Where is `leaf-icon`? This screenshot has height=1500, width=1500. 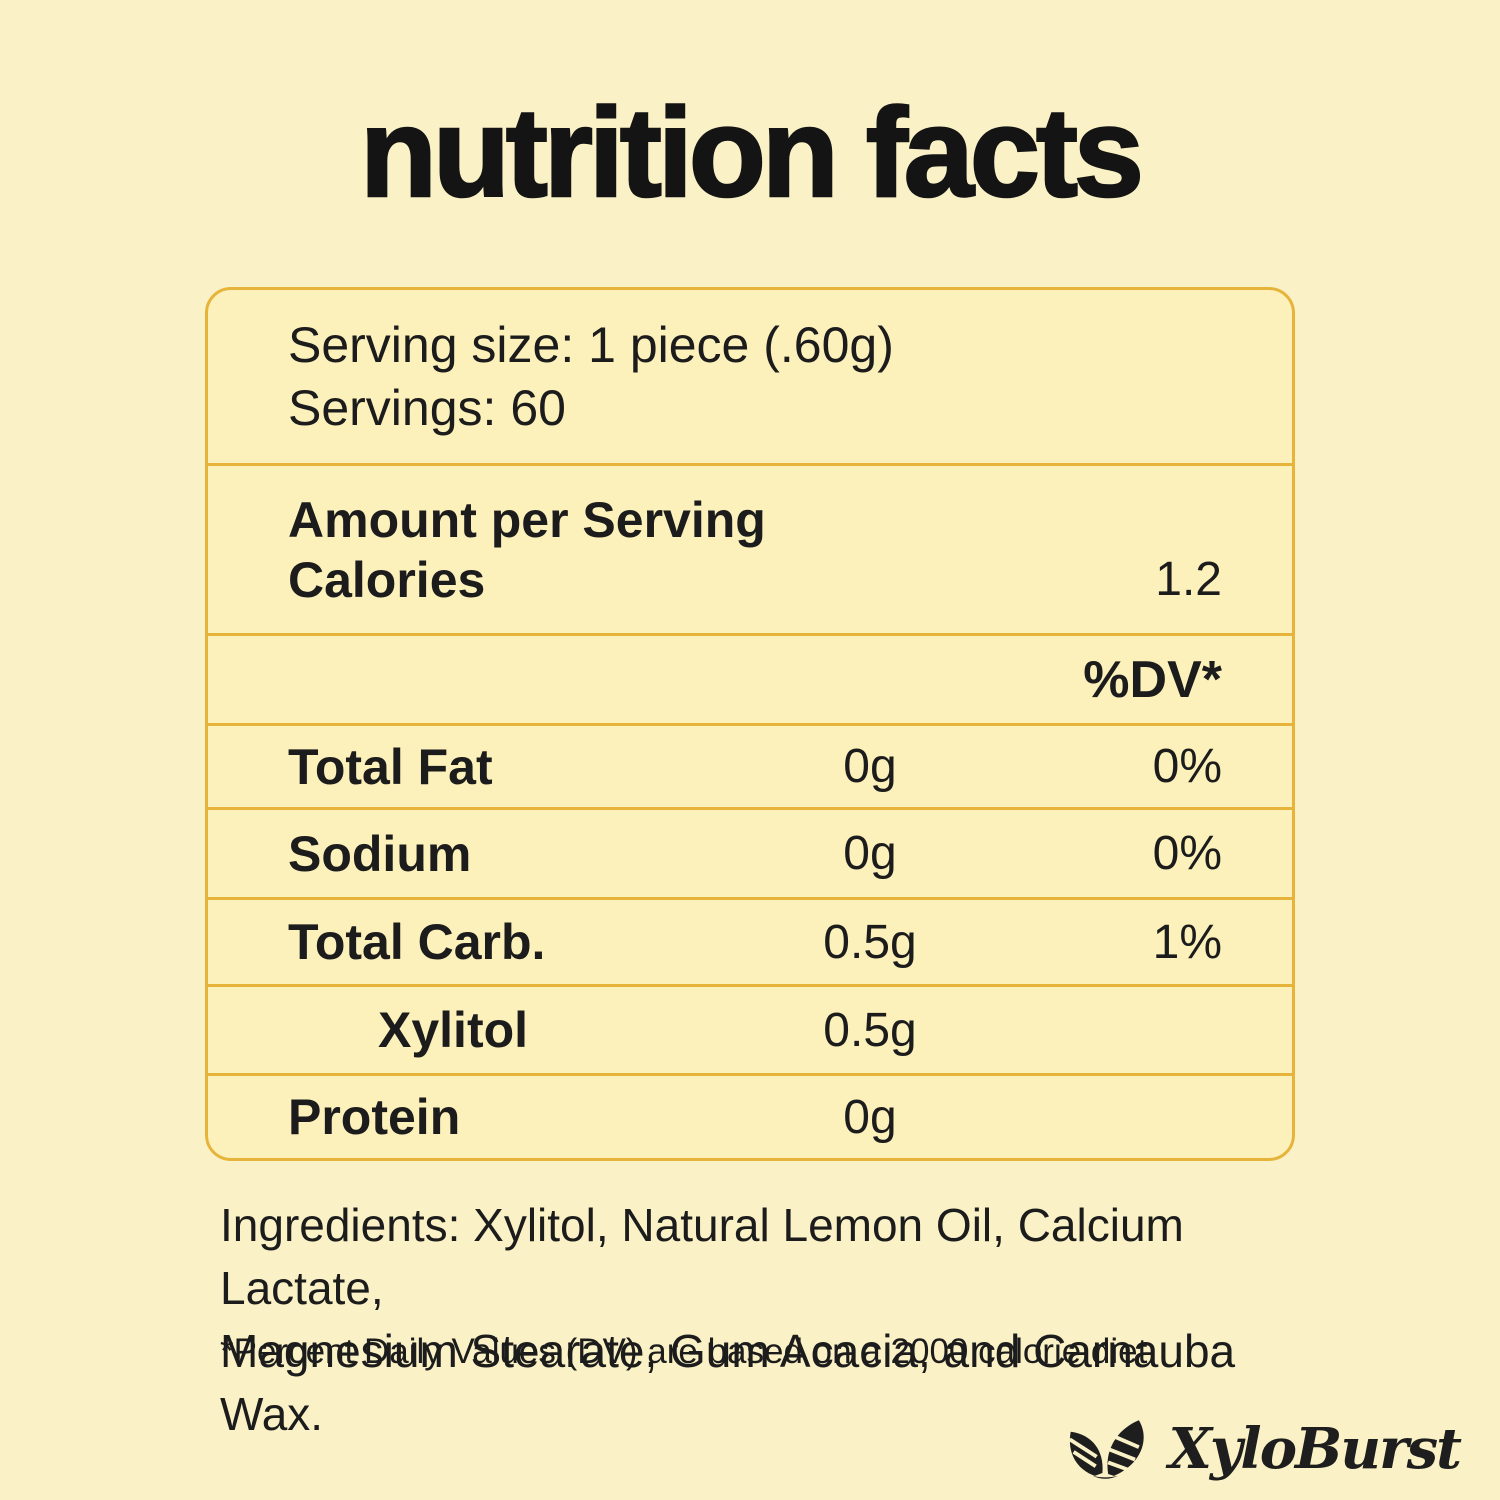
leaf-icon is located at coordinates (1112, 1449).